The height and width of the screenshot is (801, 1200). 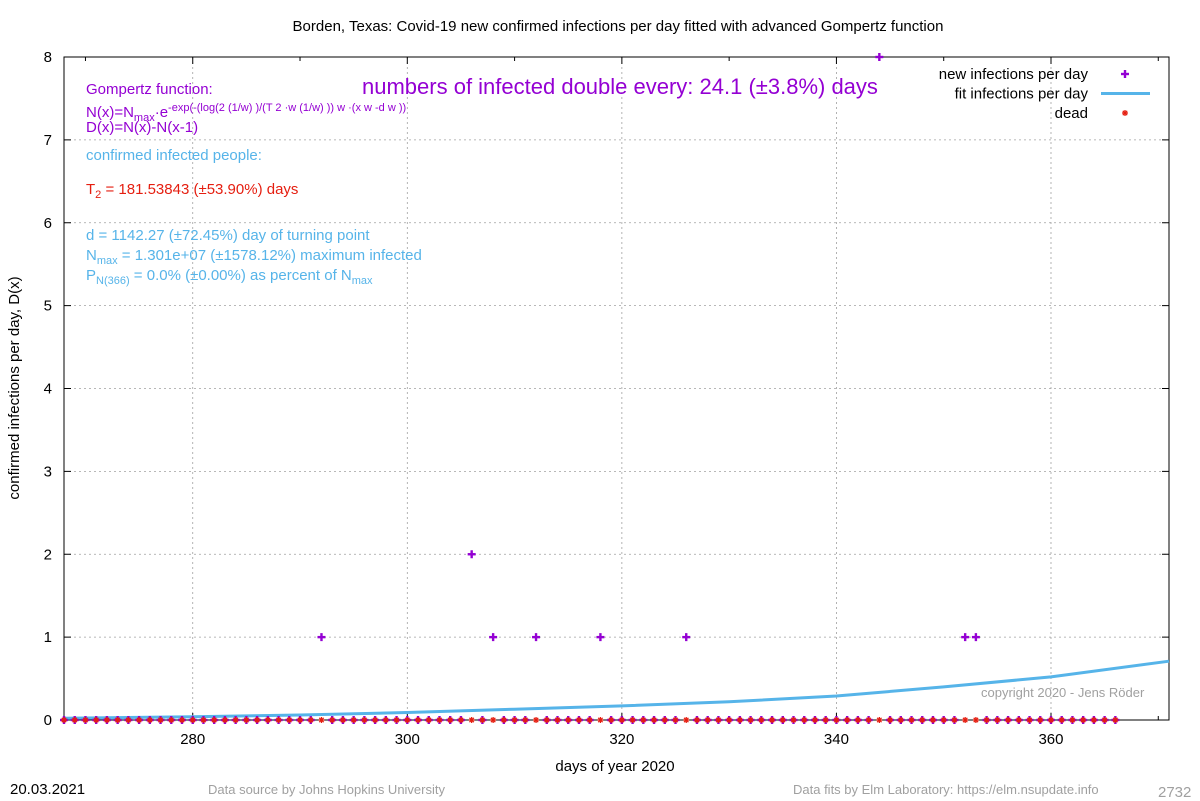 What do you see at coordinates (192, 739) in the screenshot?
I see `x-tick-label: 280` at bounding box center [192, 739].